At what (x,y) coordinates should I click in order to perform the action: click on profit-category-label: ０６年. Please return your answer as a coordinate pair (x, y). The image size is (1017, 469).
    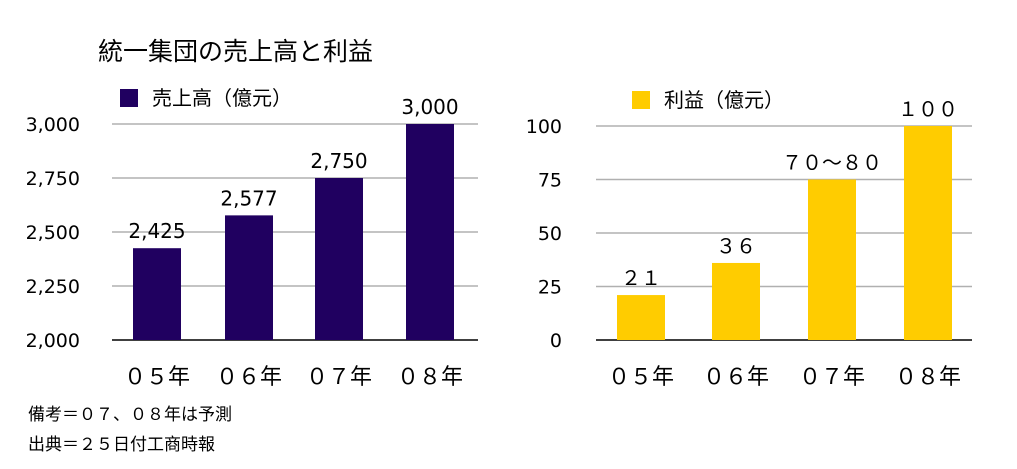
    Looking at the image, I should click on (736, 377).